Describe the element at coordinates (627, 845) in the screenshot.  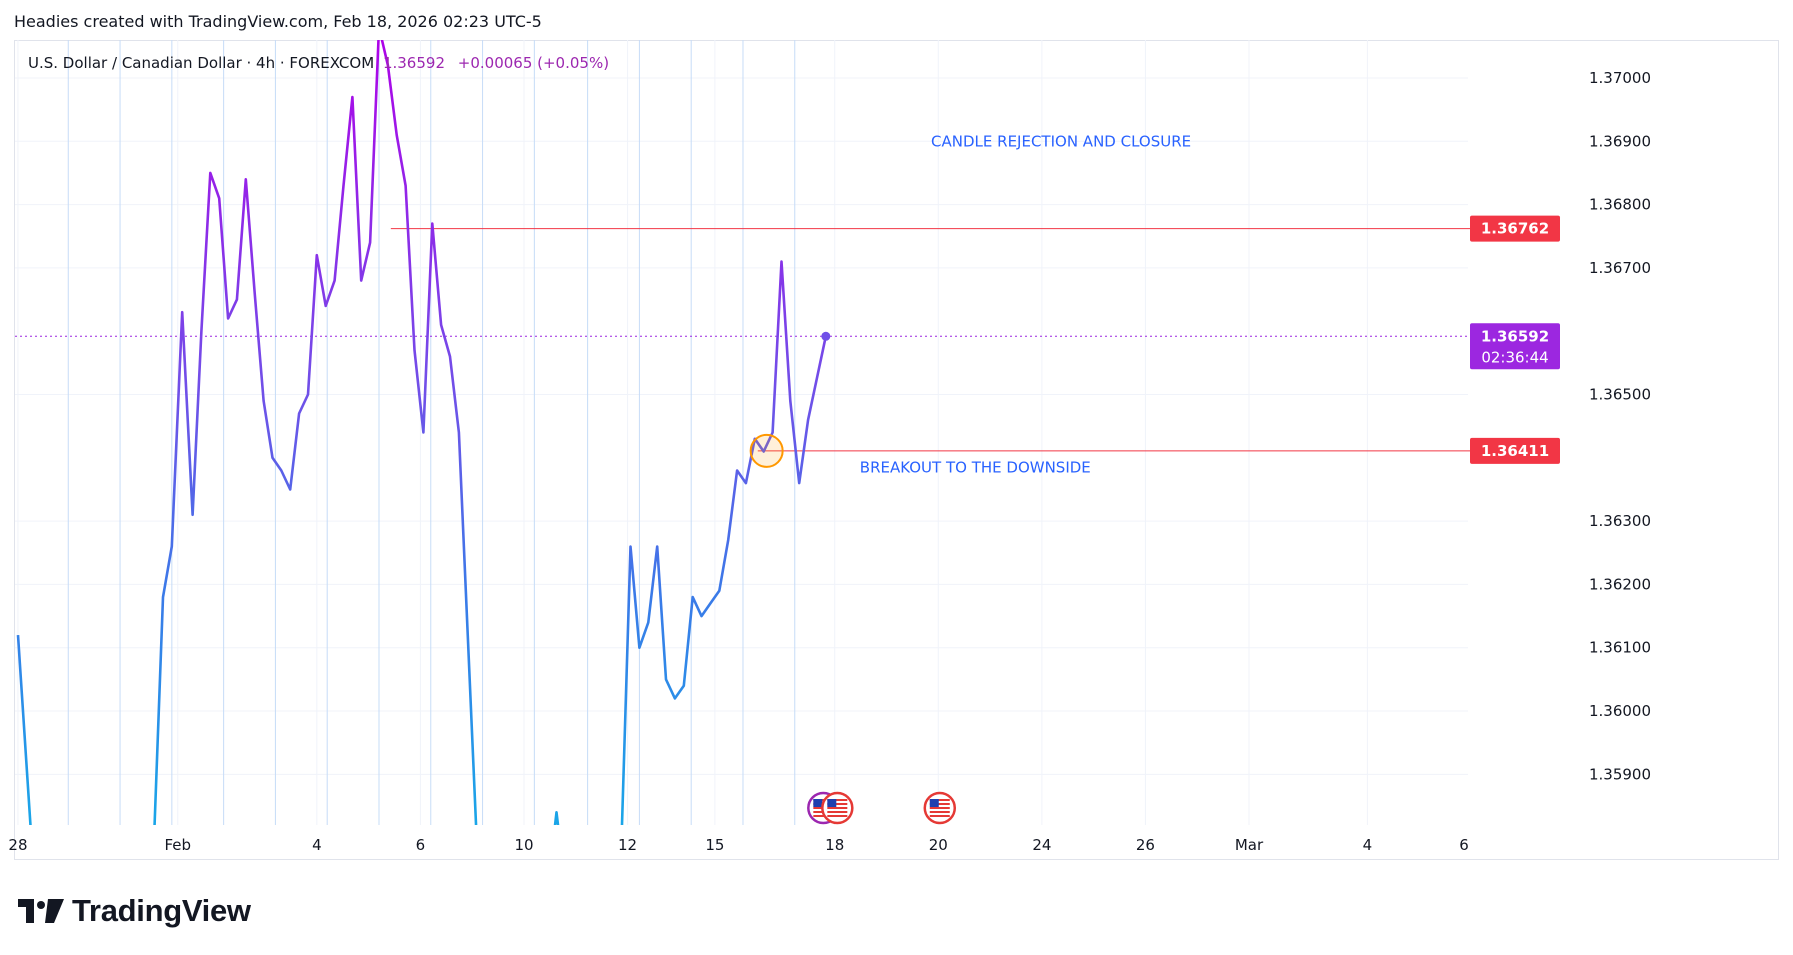
I see `x-tick-label: 12` at that location.